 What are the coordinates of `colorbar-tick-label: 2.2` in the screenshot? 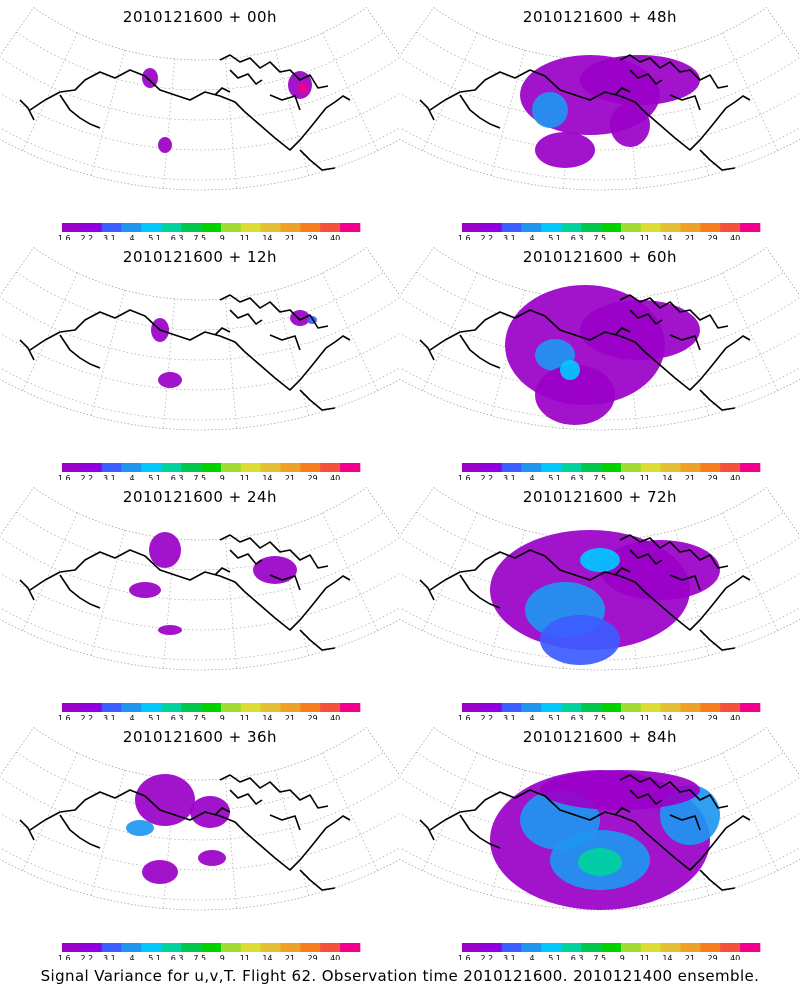 It's located at (86, 717).